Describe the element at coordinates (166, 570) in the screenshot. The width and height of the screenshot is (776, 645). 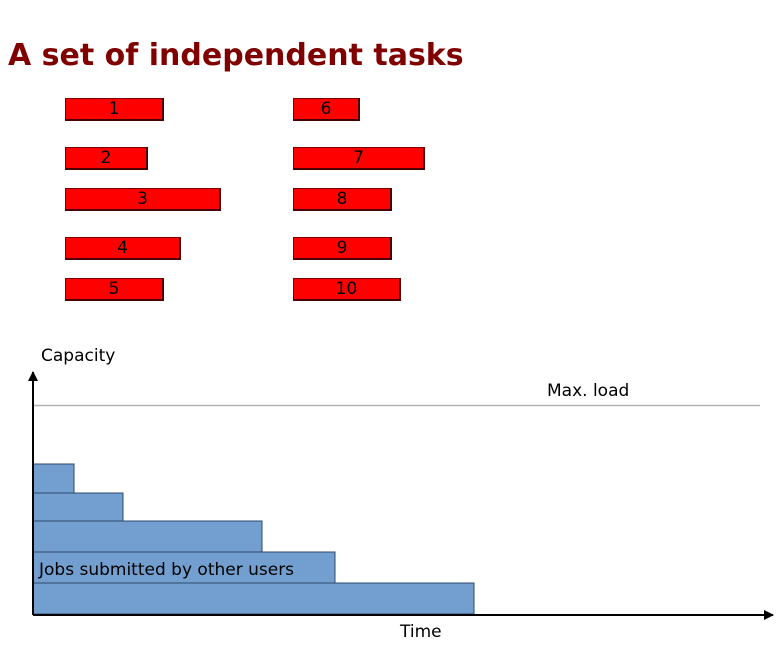
I see `other-jobs-label: Jobs submitted by other users` at that location.